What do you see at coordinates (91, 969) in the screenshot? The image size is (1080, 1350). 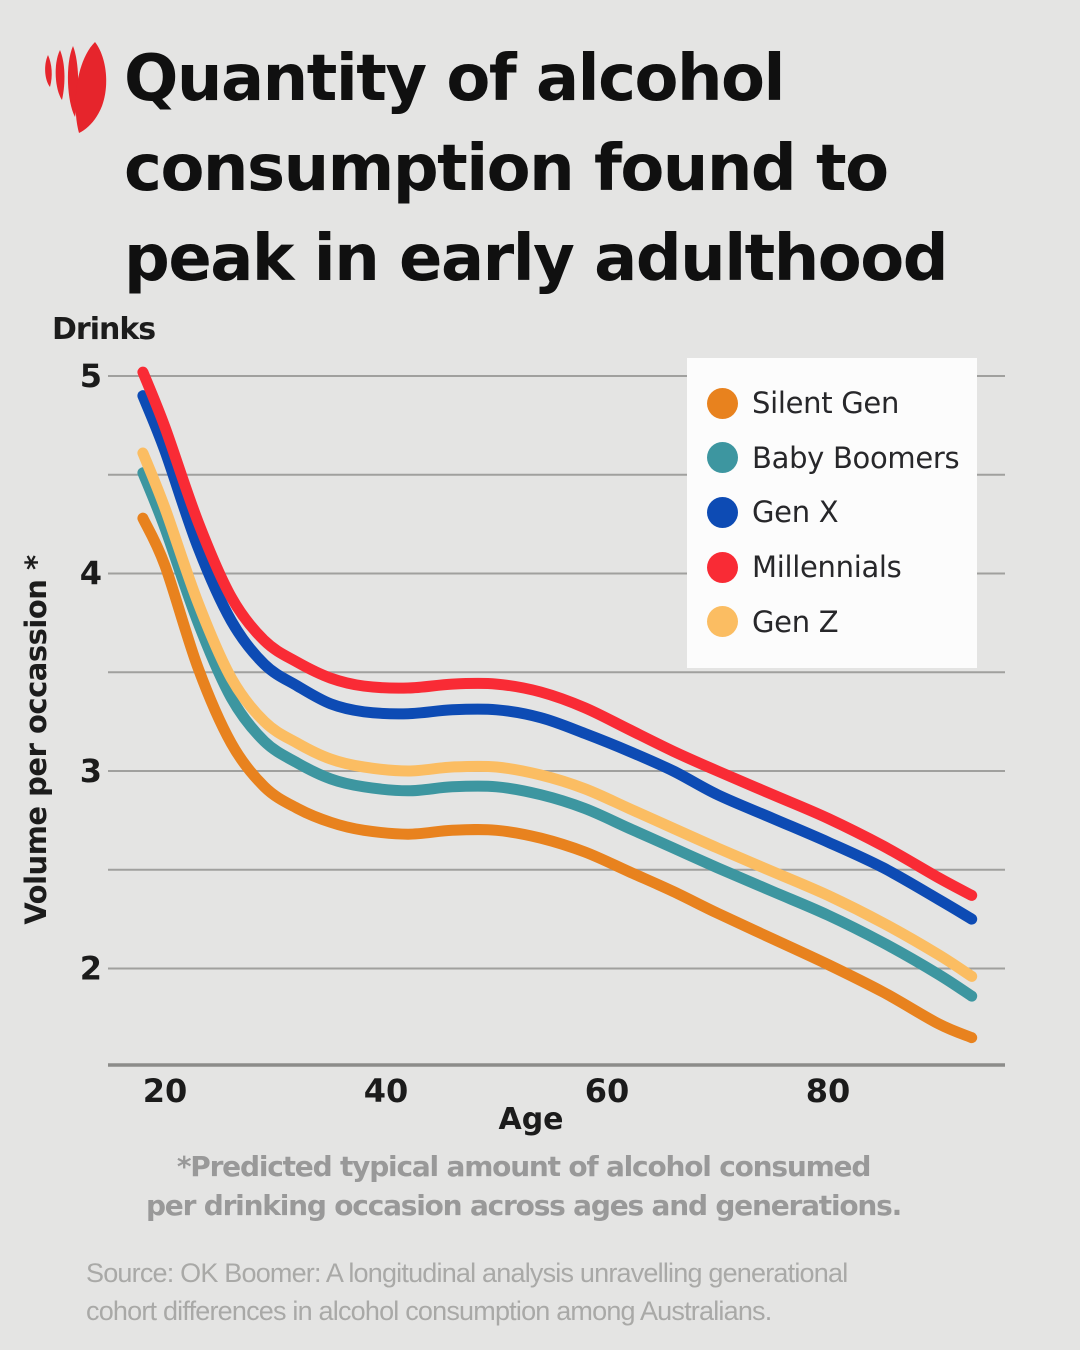 I see `y-tick-label: 2` at bounding box center [91, 969].